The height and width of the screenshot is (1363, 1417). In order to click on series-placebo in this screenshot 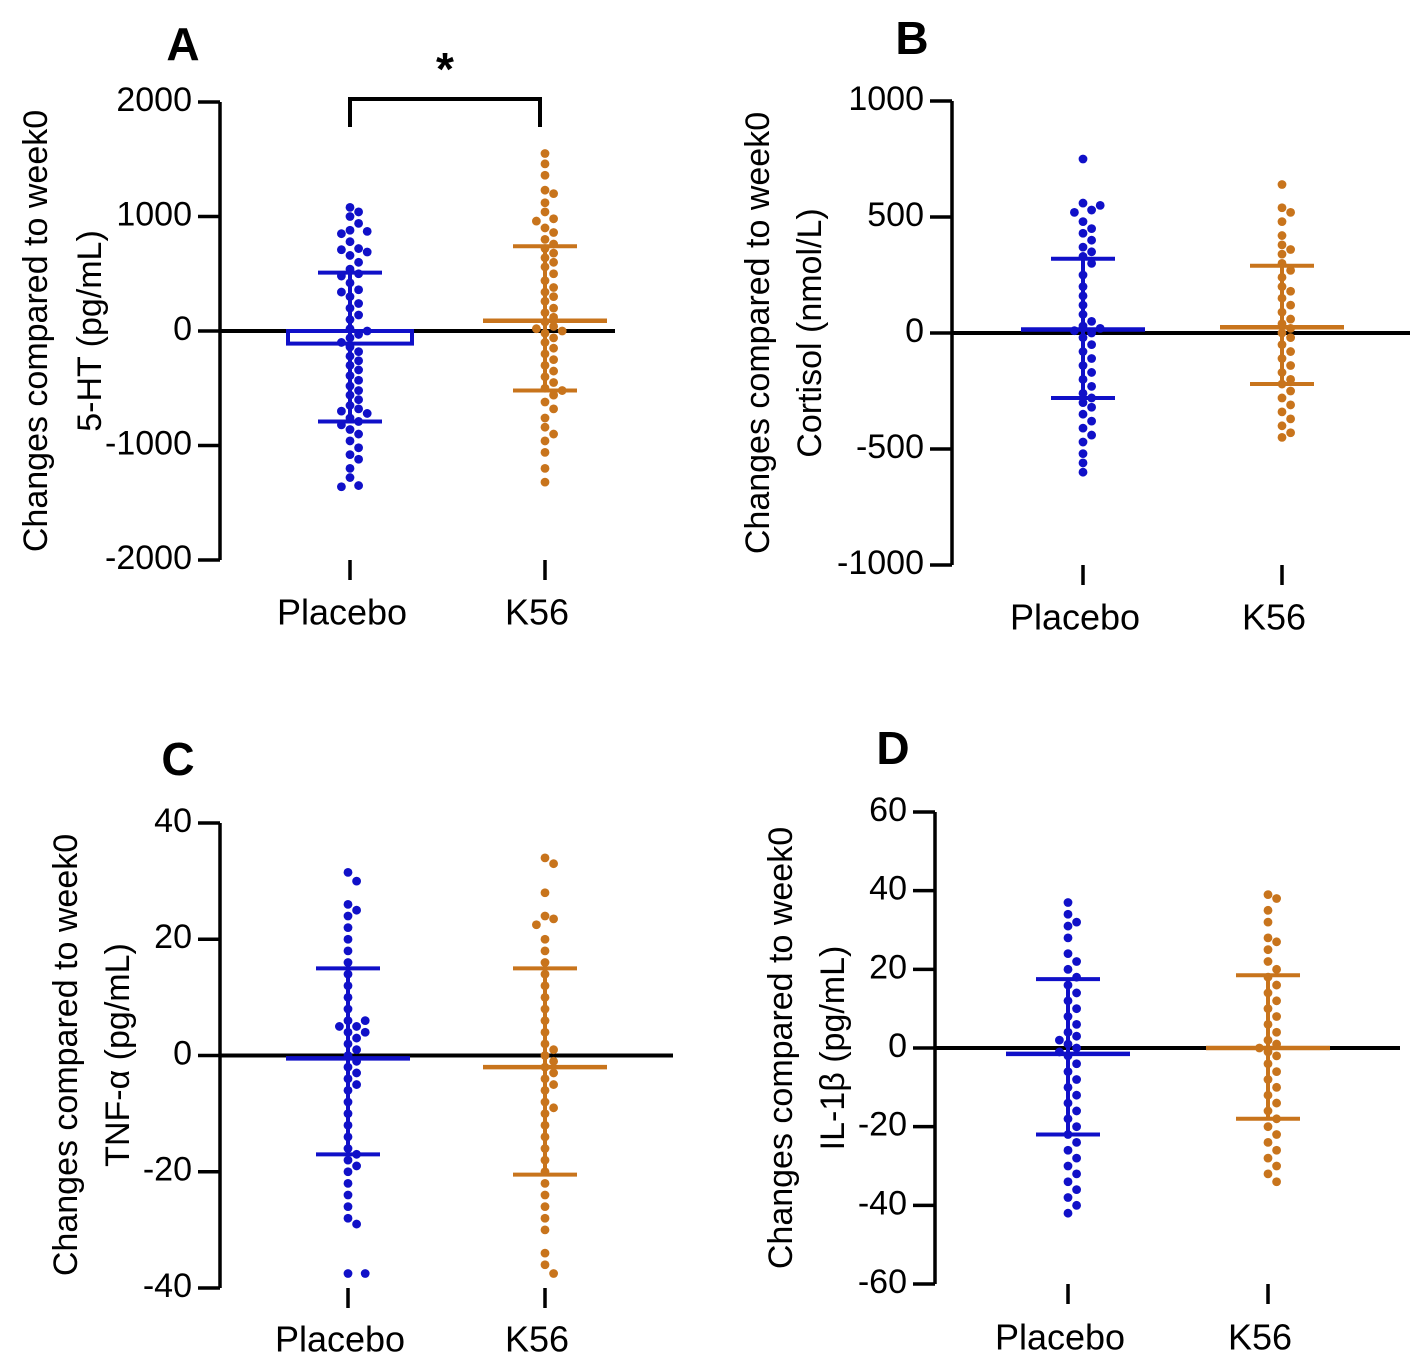, I will do `click(1068, 1058)`.